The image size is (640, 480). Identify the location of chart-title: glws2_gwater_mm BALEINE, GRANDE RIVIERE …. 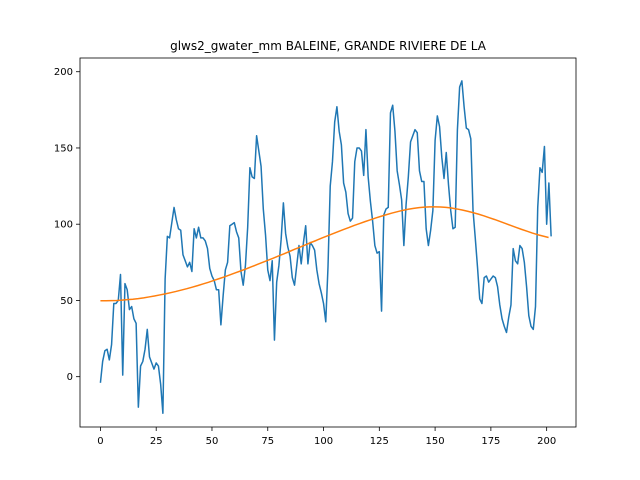
(328, 46).